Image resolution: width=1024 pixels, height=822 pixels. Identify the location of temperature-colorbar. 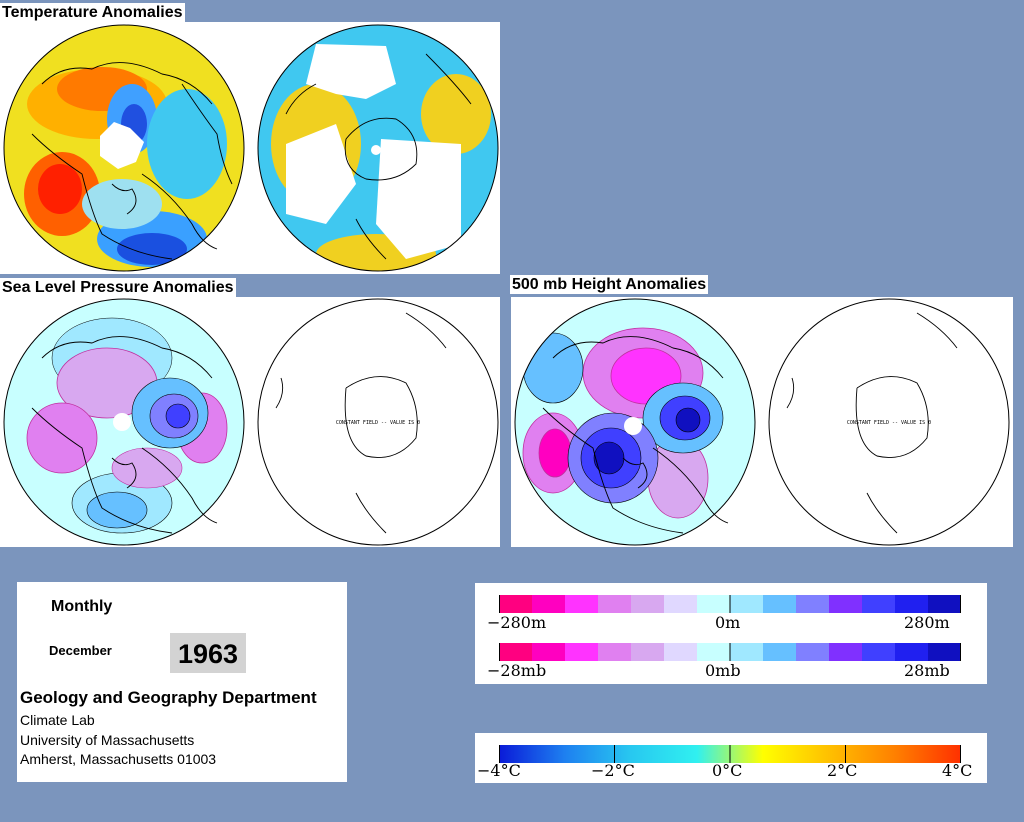
(730, 754).